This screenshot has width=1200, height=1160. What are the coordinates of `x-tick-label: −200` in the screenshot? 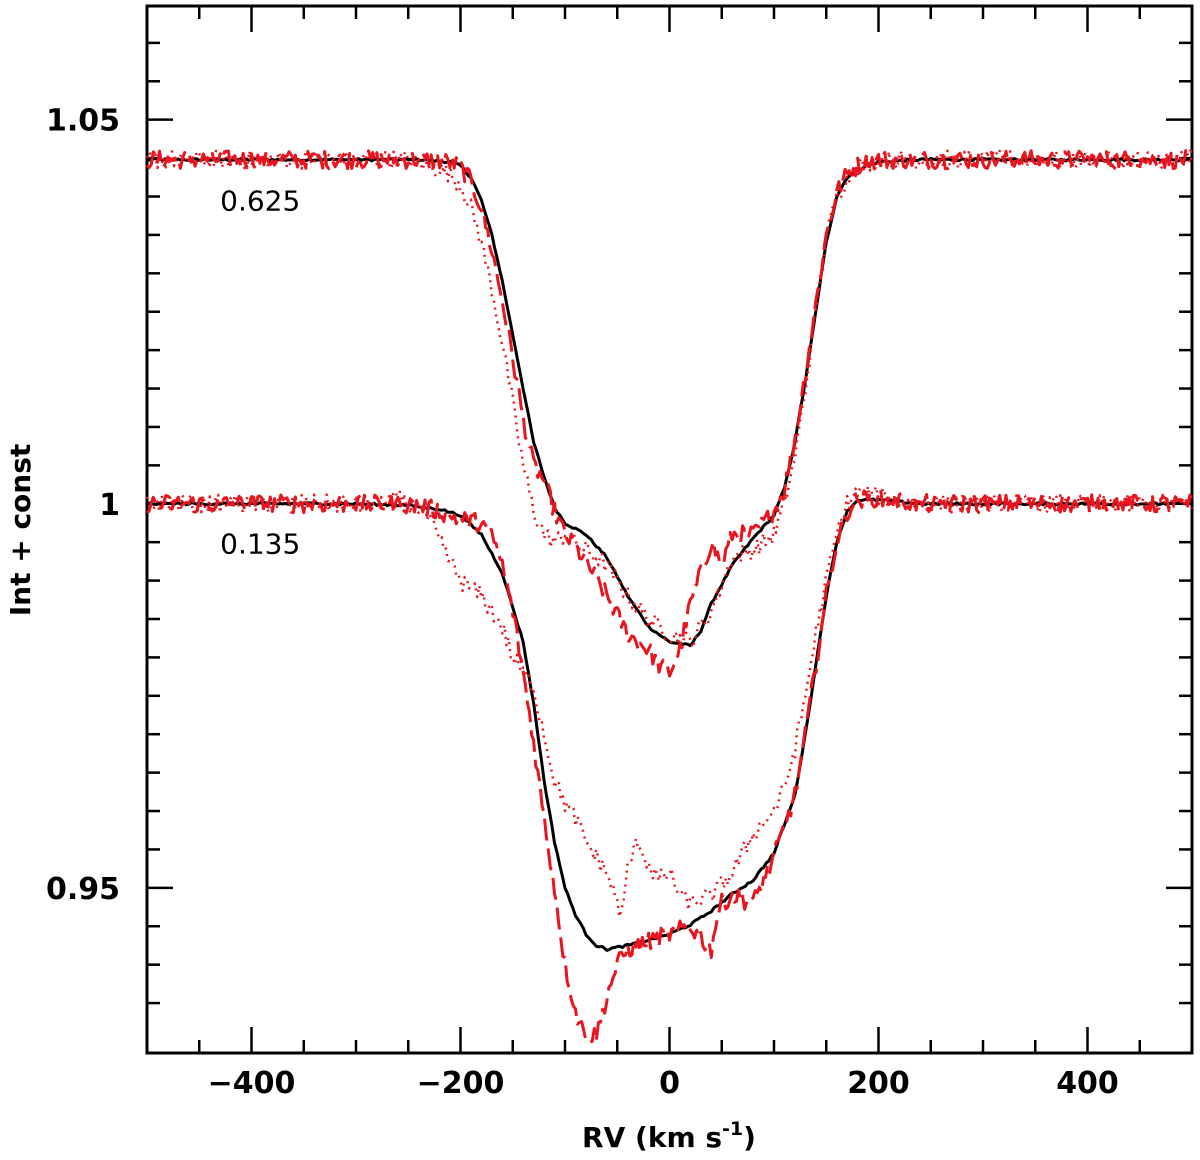 It's located at (461, 1083).